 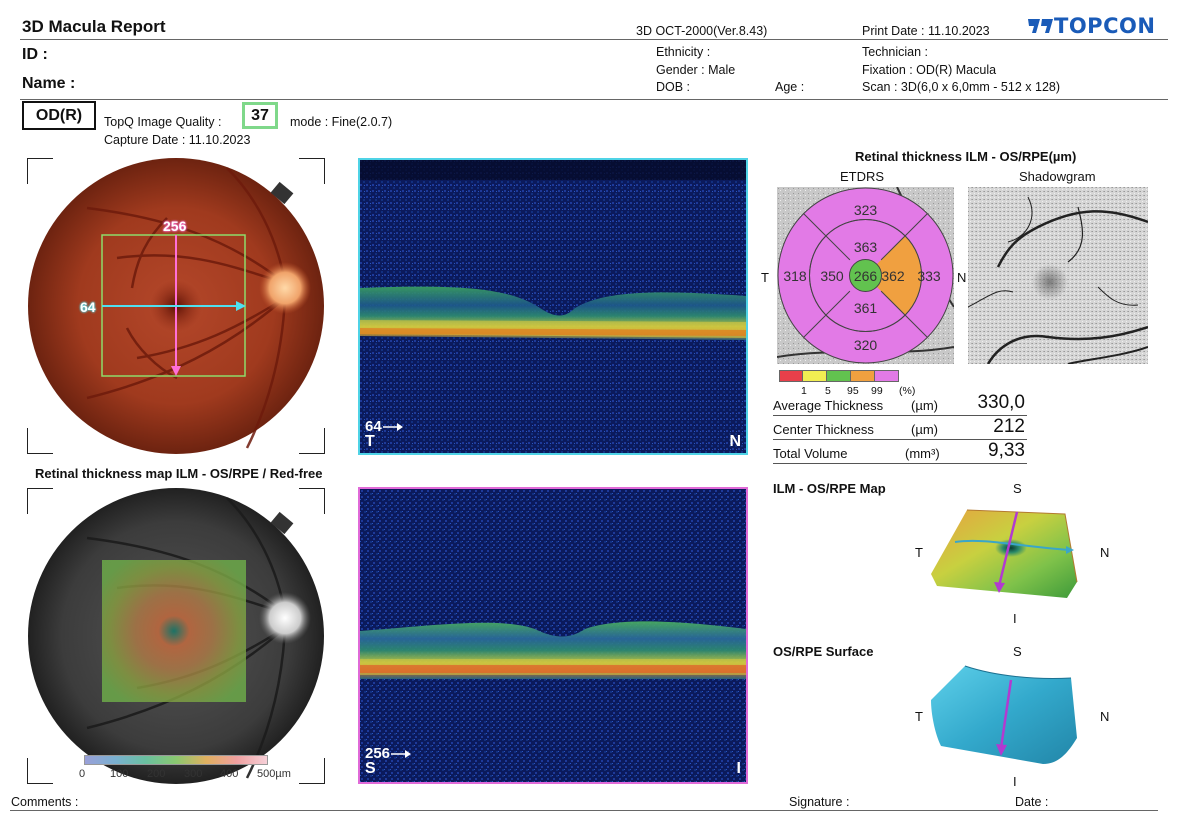 What do you see at coordinates (163, 122) in the screenshot?
I see `quality-label: TopQ Image Quality :` at bounding box center [163, 122].